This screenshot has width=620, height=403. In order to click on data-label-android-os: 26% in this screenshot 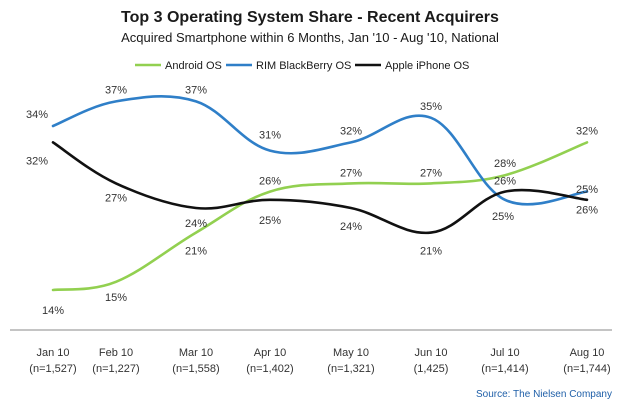, I will do `click(270, 182)`.